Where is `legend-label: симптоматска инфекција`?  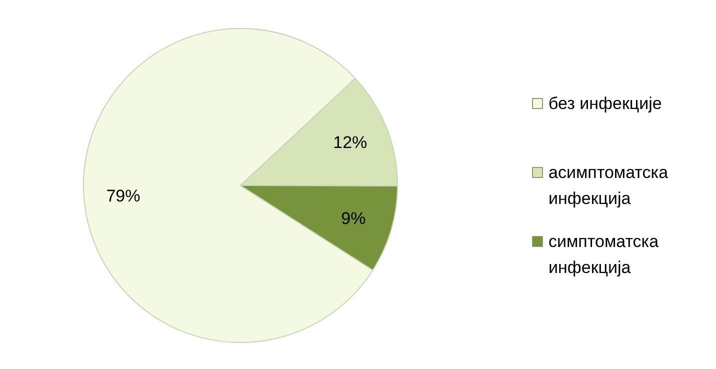 legend-label: симптоматска инфекција is located at coordinates (604, 254).